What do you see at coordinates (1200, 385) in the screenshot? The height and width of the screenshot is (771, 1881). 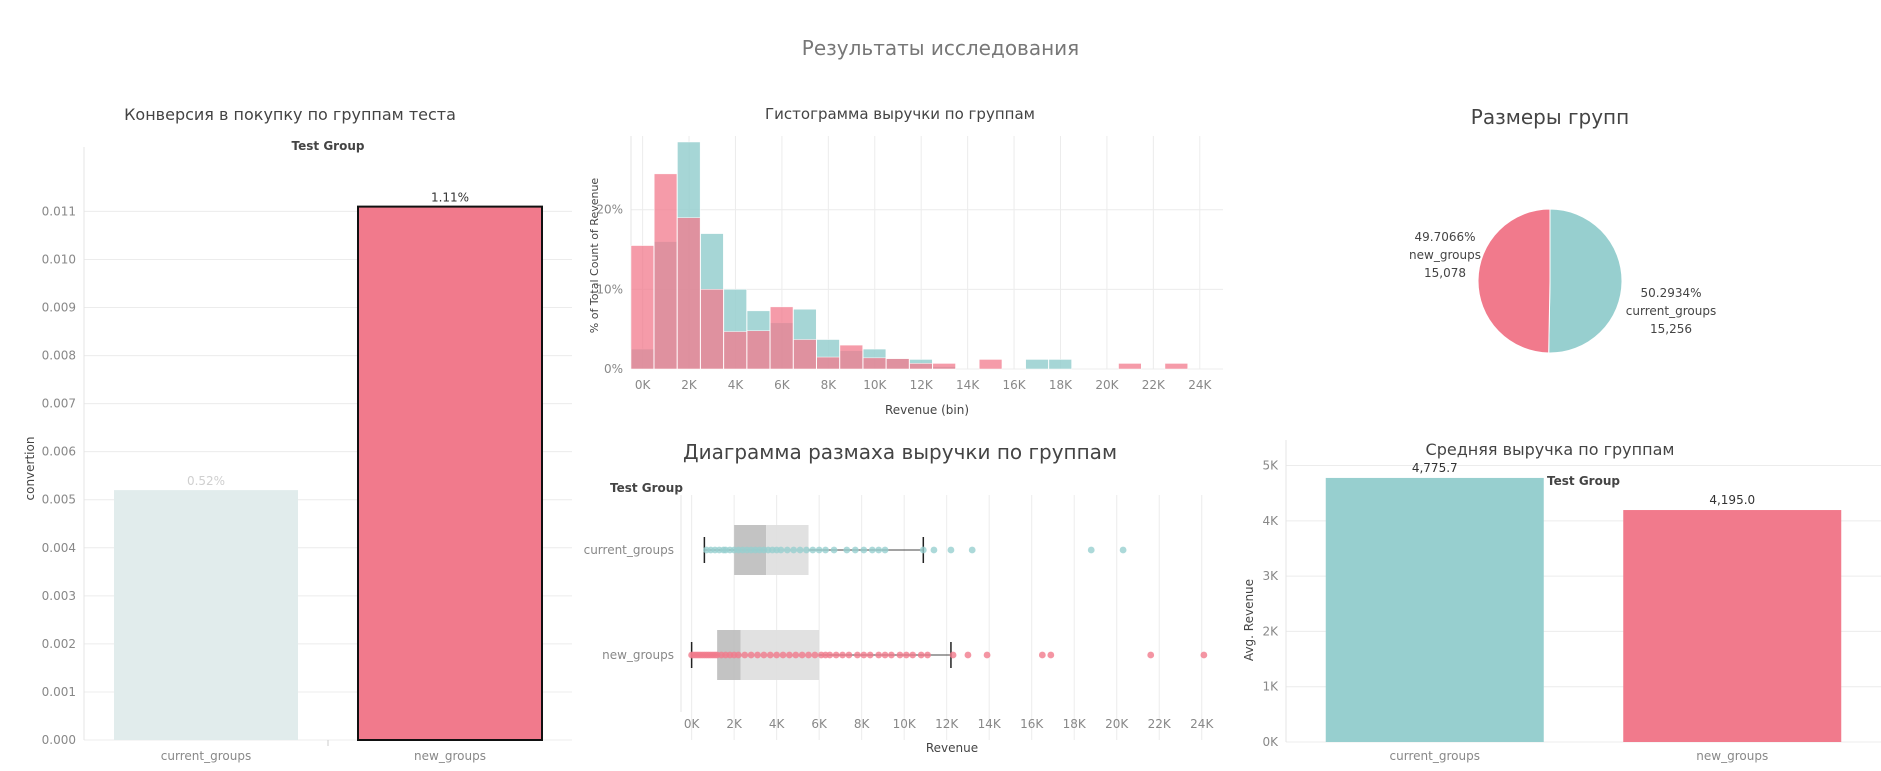 I see `histogram-x-tick-label: 24K` at bounding box center [1200, 385].